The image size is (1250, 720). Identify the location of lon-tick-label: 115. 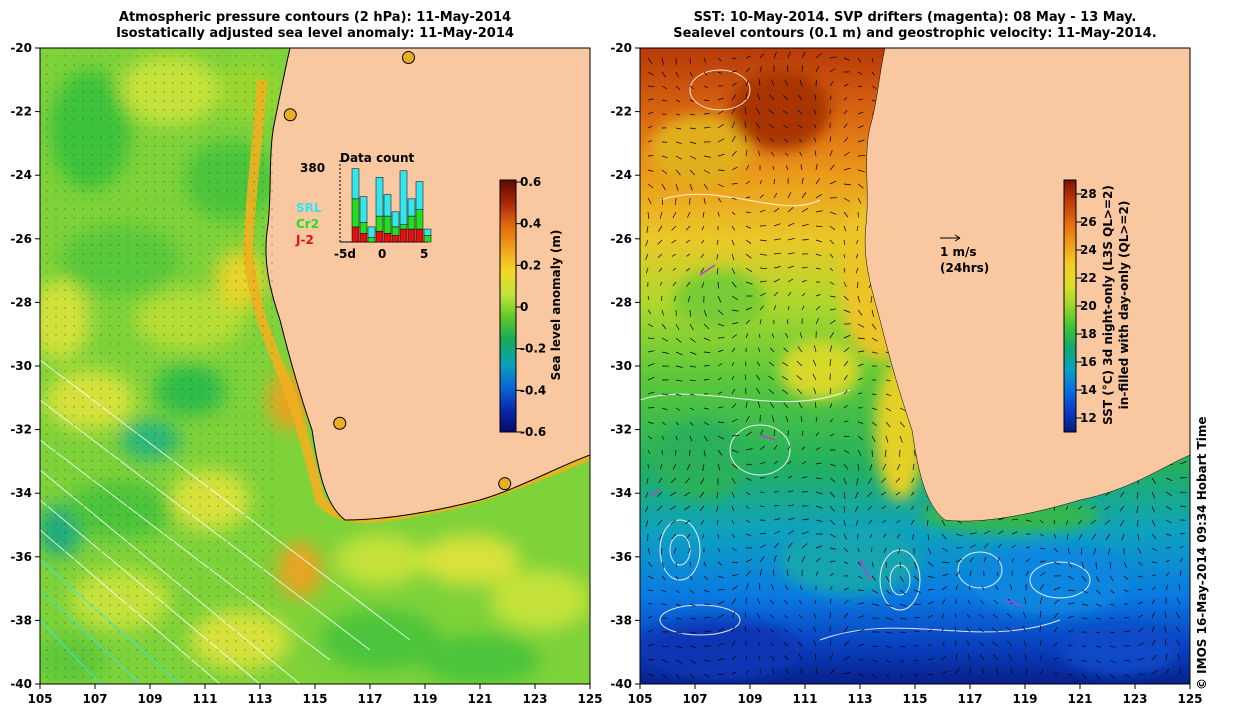
(314, 699).